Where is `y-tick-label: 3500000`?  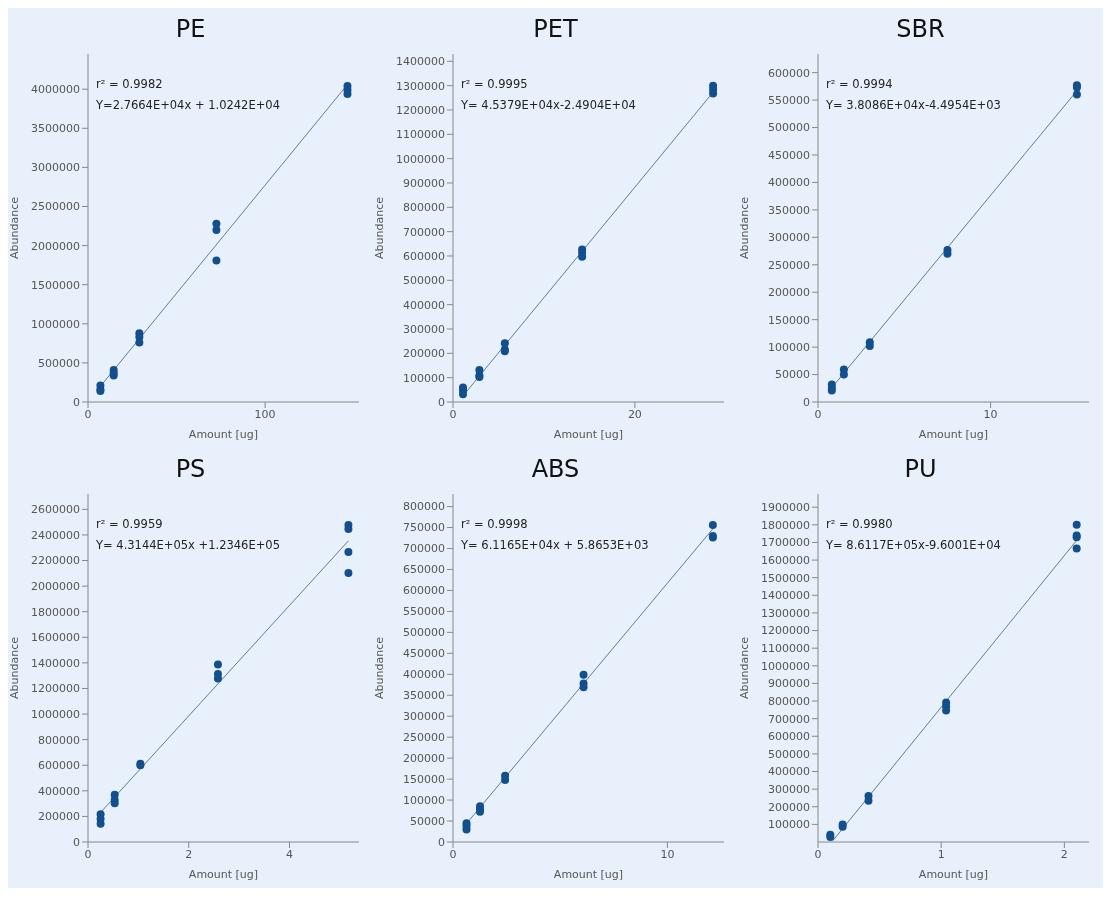 y-tick-label: 3500000 is located at coordinates (55, 129).